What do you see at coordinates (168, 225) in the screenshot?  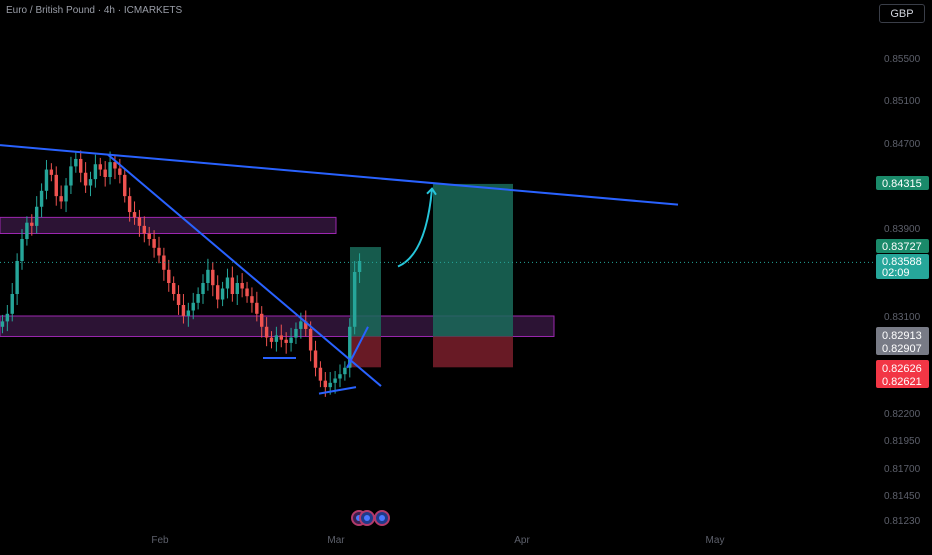 I see `upper-supply-zone` at bounding box center [168, 225].